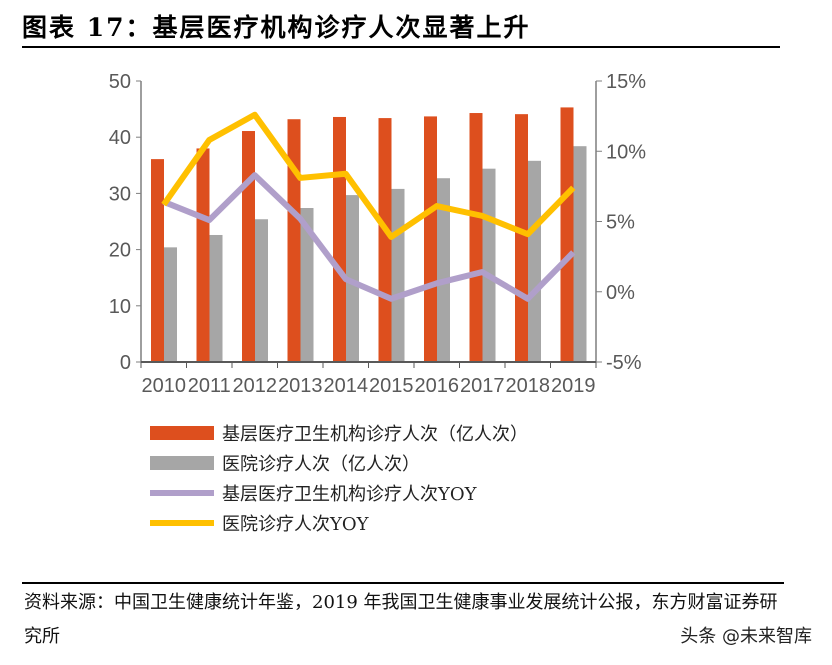  I want to click on legend-label: 基层医疗卫生机构诊疗人次（亿人次）, so click(375, 434).